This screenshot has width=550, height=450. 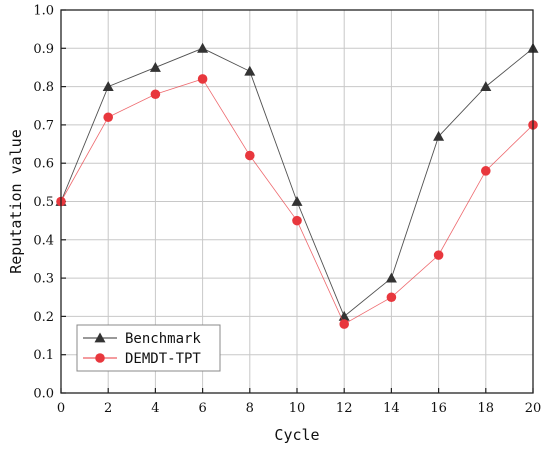 I want to click on y-tick-label: 0.3, so click(x=43, y=279).